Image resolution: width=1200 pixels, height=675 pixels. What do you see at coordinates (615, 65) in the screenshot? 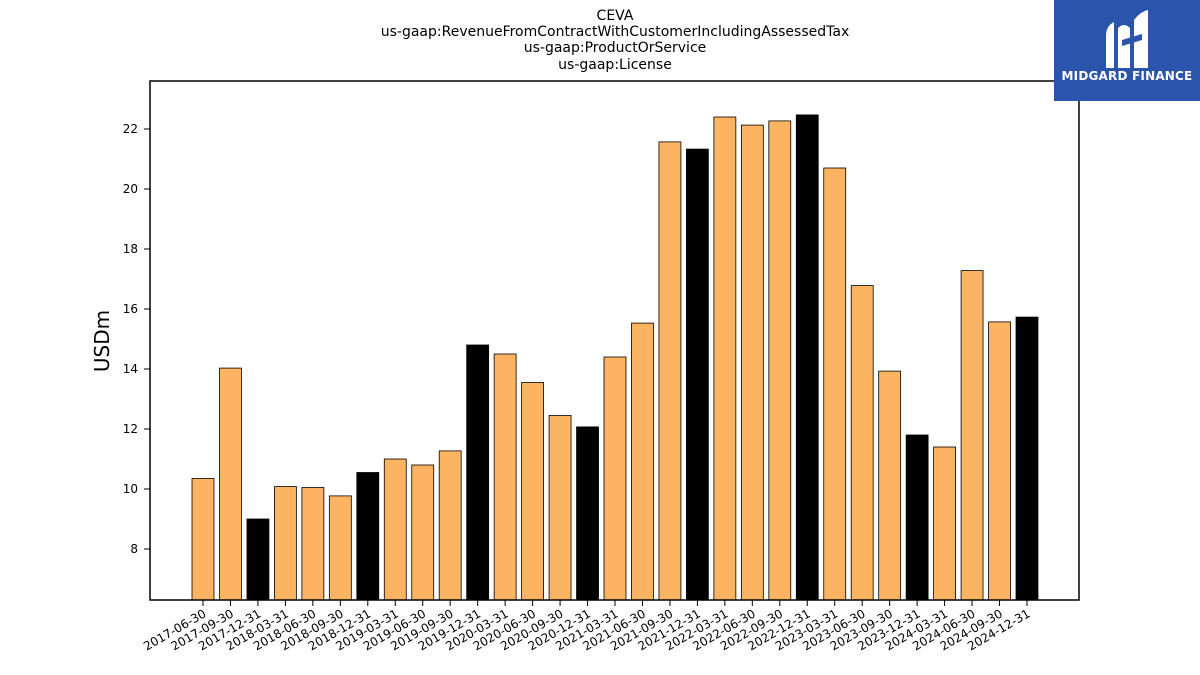
I see `chart-title-line-4: us-gaap:License` at bounding box center [615, 65].